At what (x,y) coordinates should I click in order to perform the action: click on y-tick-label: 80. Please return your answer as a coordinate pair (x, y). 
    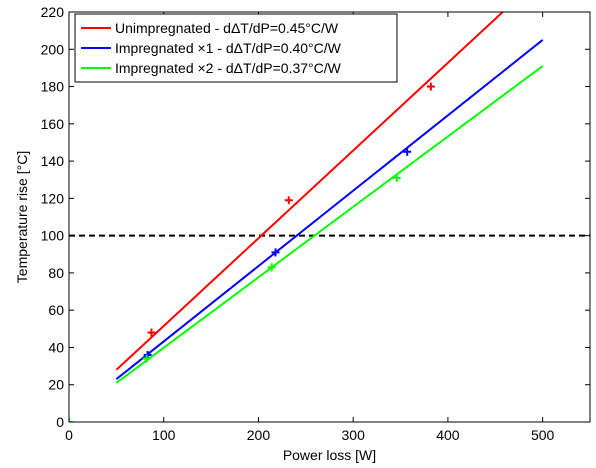
    Looking at the image, I should click on (56, 273).